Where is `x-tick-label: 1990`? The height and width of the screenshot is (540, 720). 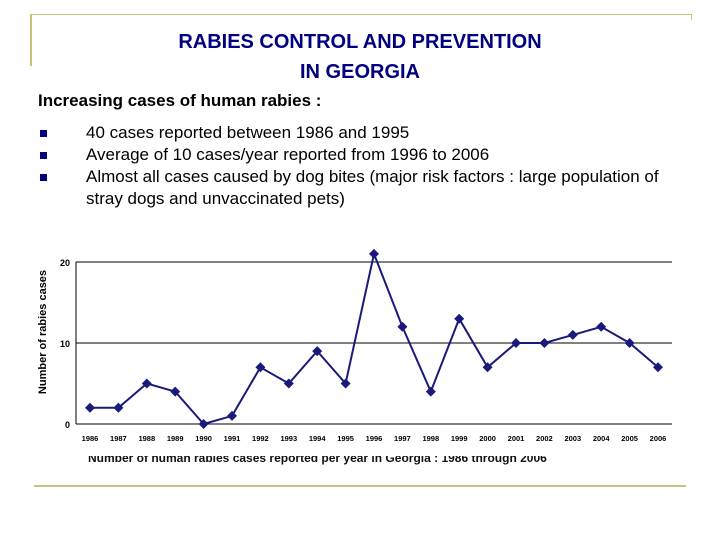
x-tick-label: 1990 is located at coordinates (203, 438).